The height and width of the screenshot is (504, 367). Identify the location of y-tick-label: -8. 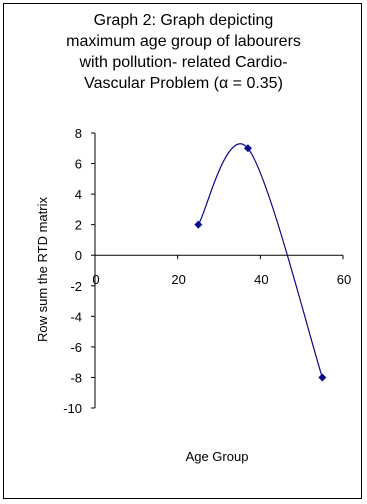
(76, 377).